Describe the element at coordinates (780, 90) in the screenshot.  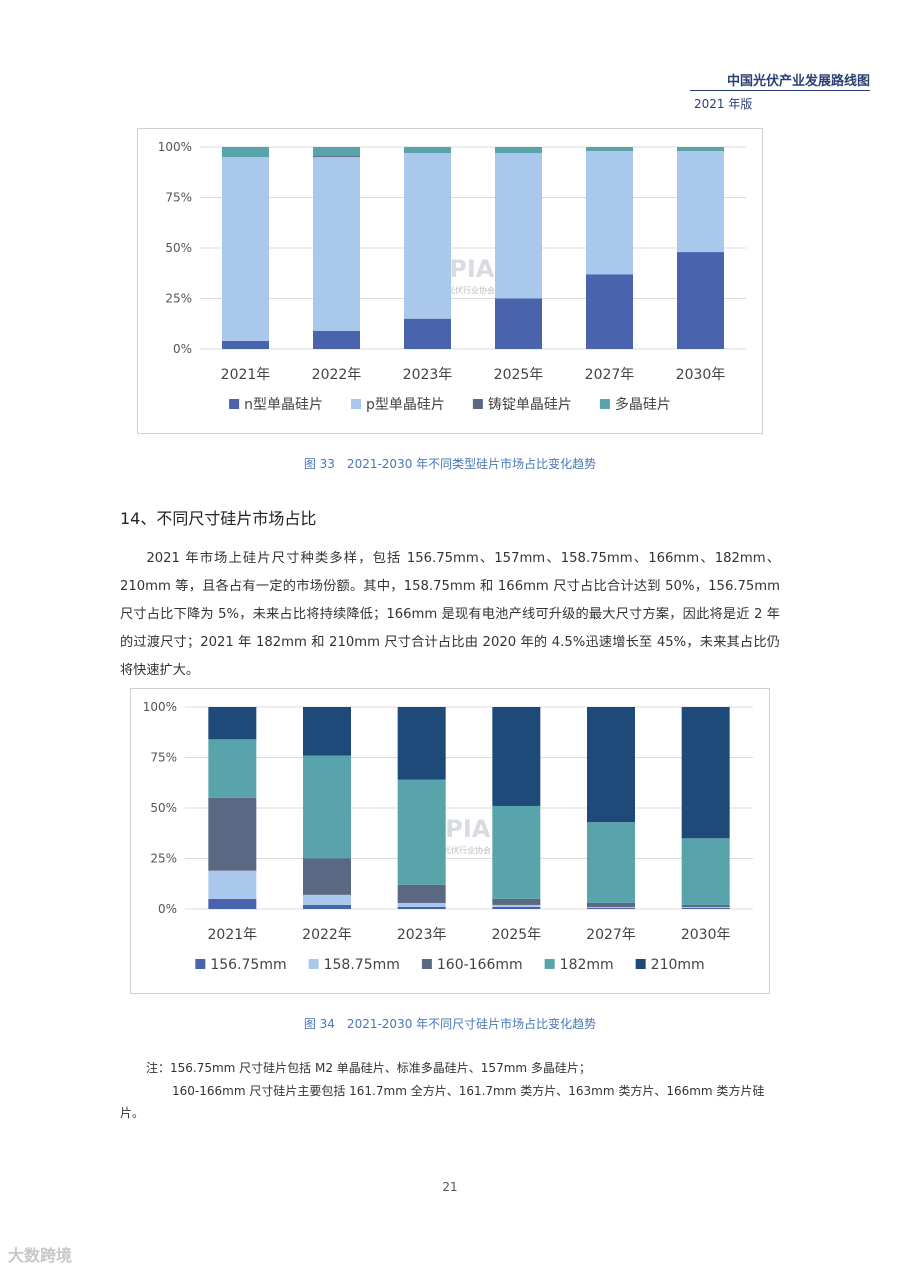
I see `header-rule` at that location.